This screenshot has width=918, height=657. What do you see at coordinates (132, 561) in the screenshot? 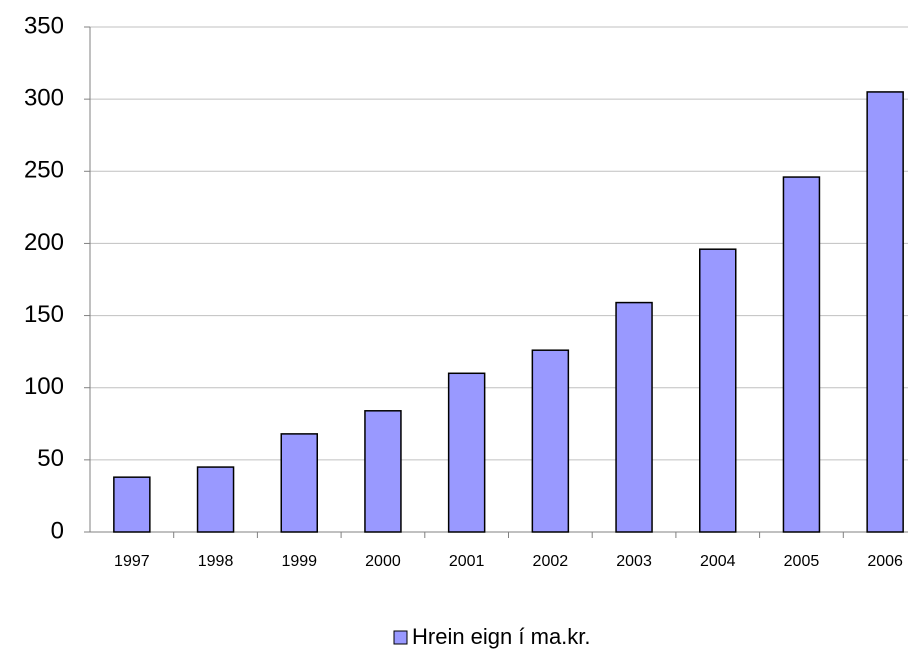
I see `x-tick-label: 1997` at bounding box center [132, 561].